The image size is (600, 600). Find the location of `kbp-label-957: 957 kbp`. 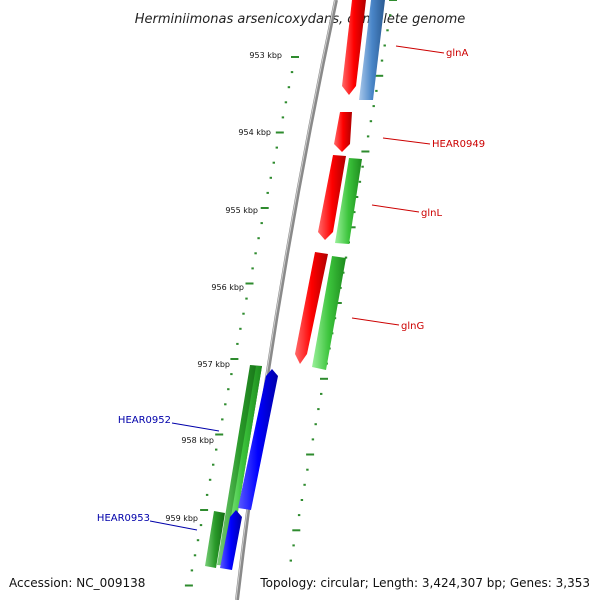

kbp-label-957: 957 kbp is located at coordinates (213, 364).